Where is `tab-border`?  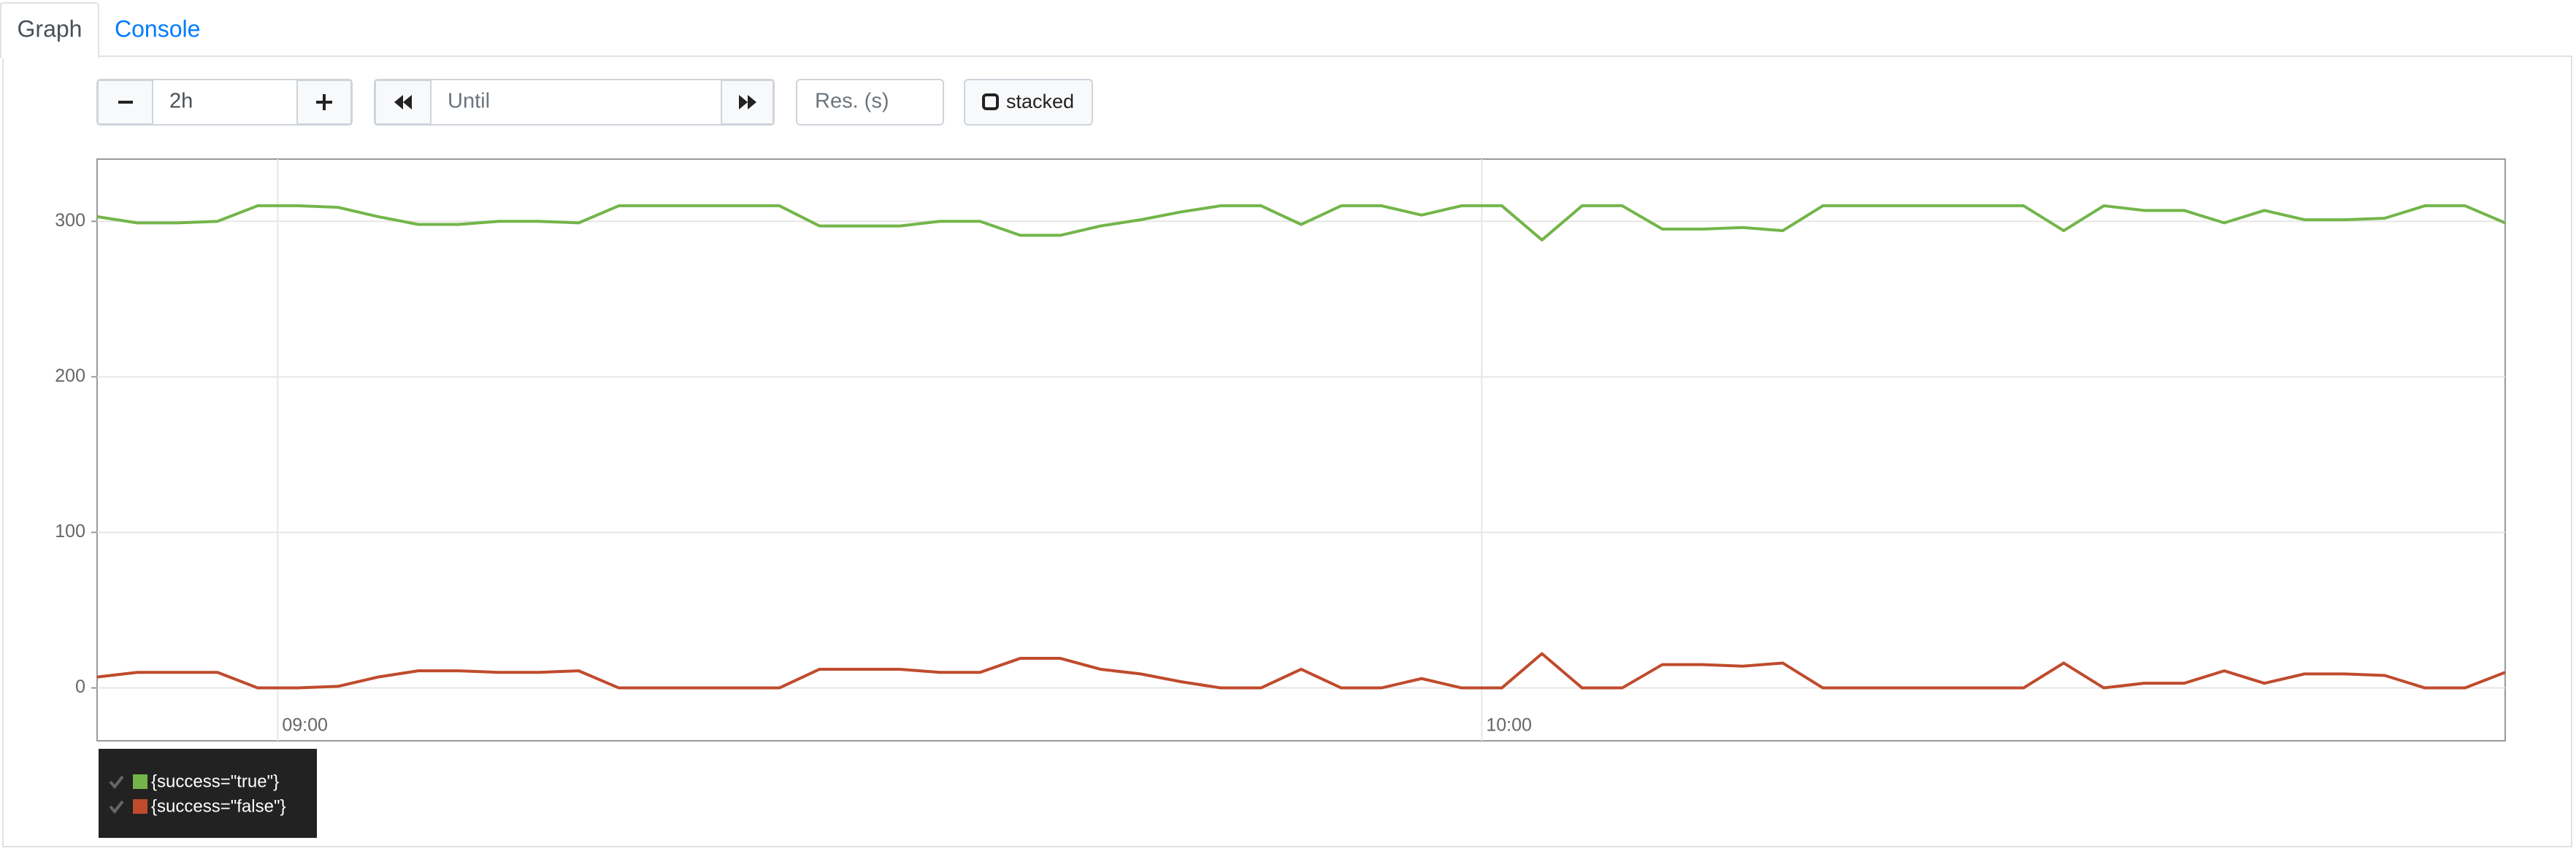
tab-border is located at coordinates (49, 30).